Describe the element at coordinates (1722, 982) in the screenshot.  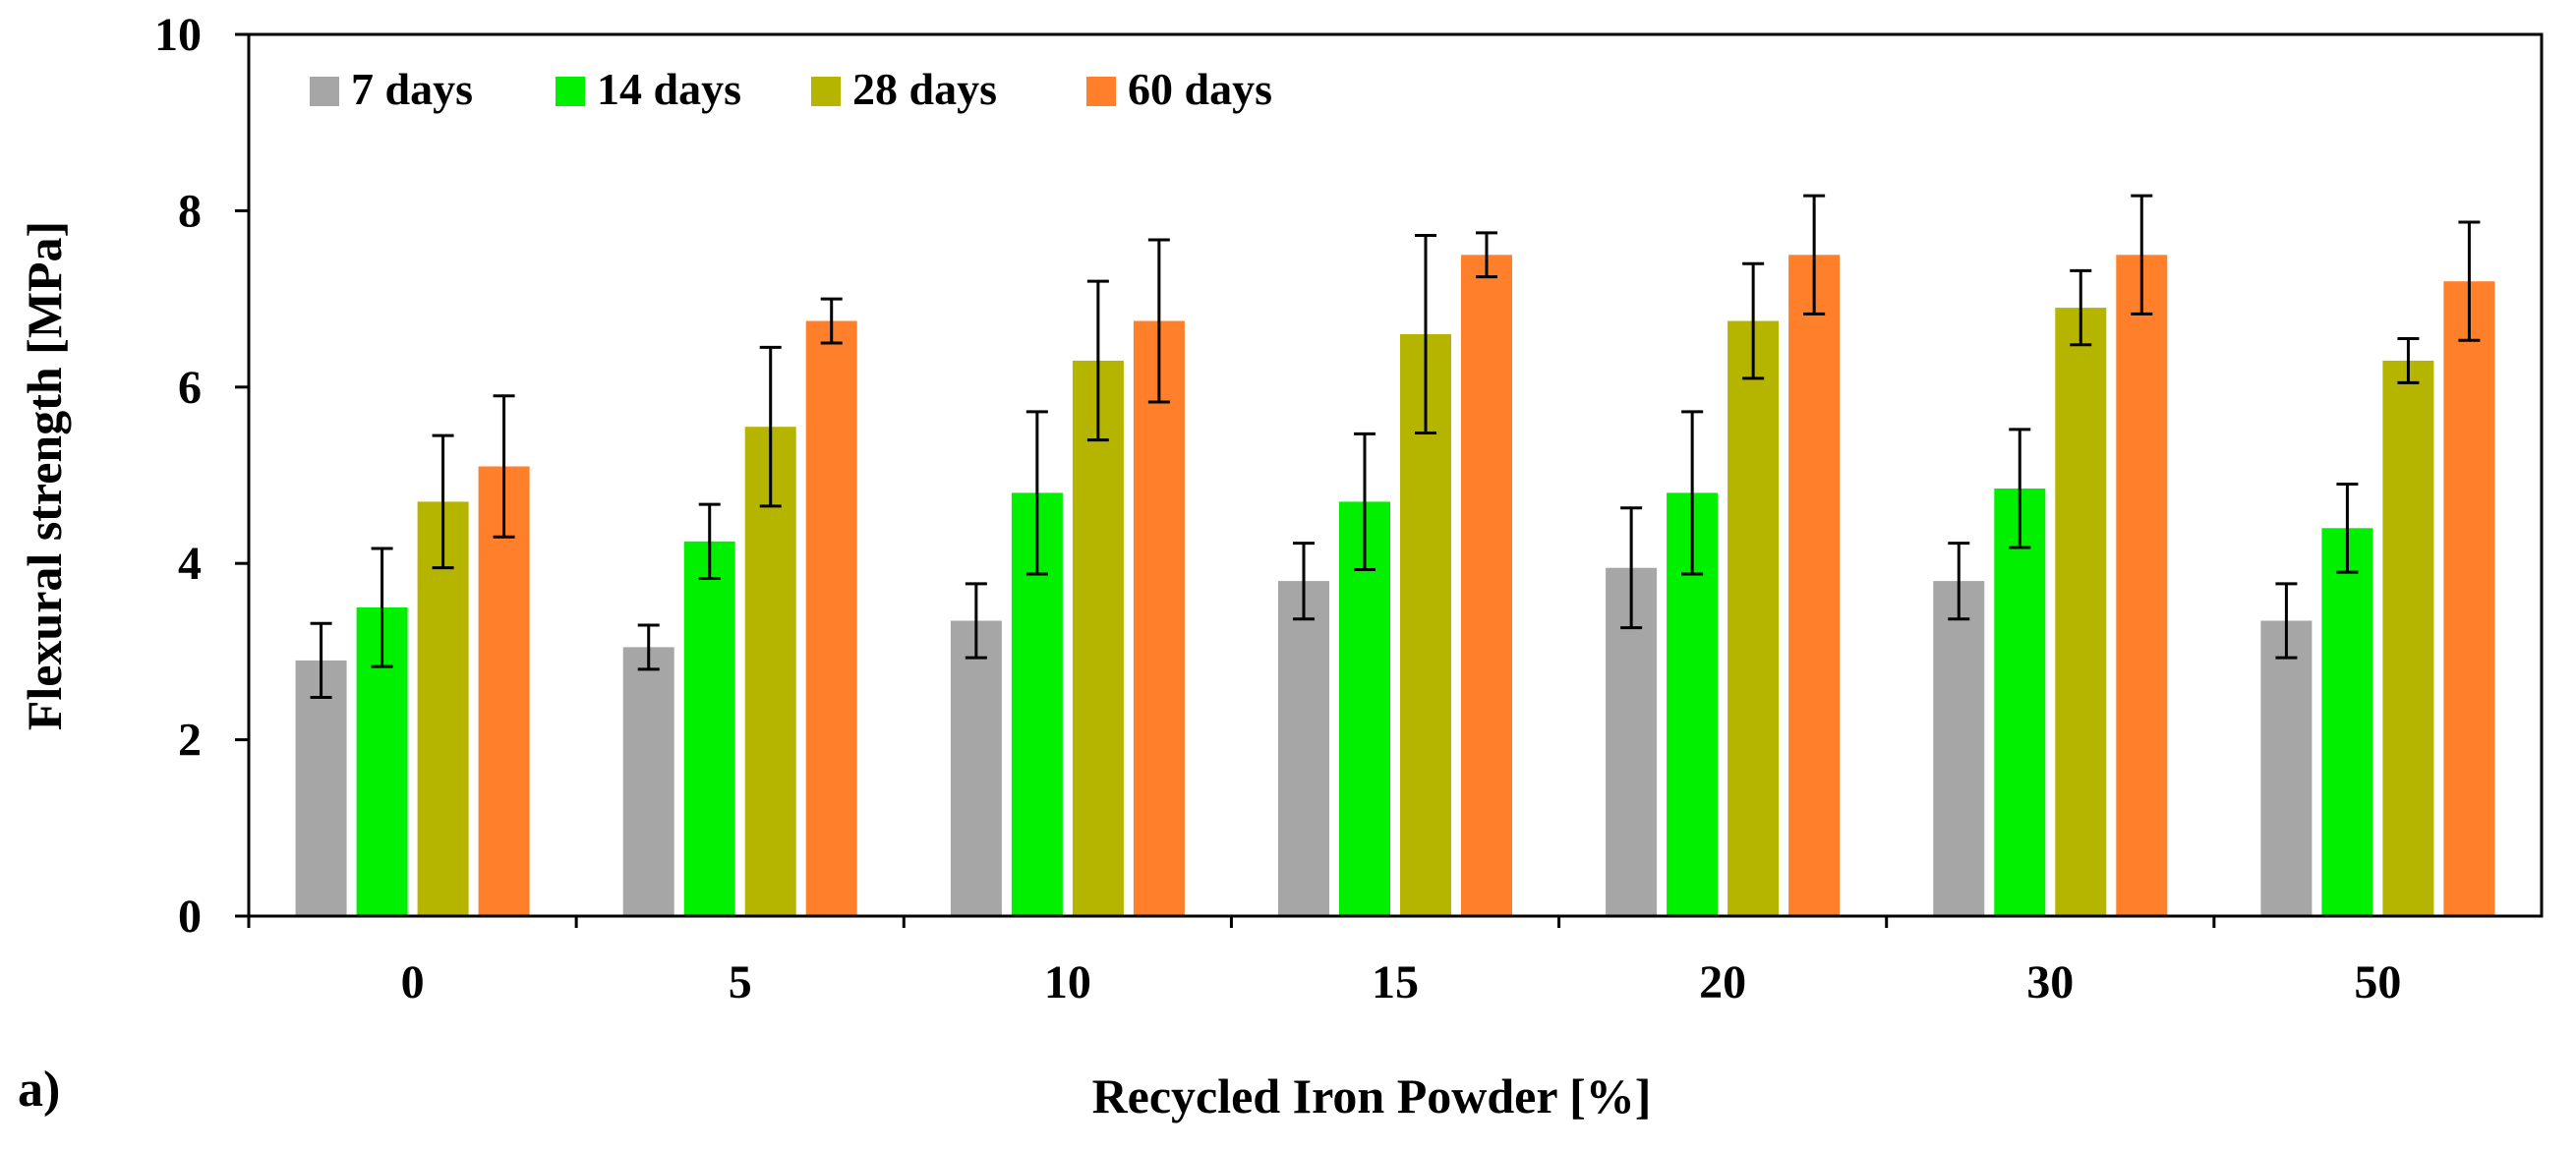
I see `x-tick-label-20: 20` at that location.